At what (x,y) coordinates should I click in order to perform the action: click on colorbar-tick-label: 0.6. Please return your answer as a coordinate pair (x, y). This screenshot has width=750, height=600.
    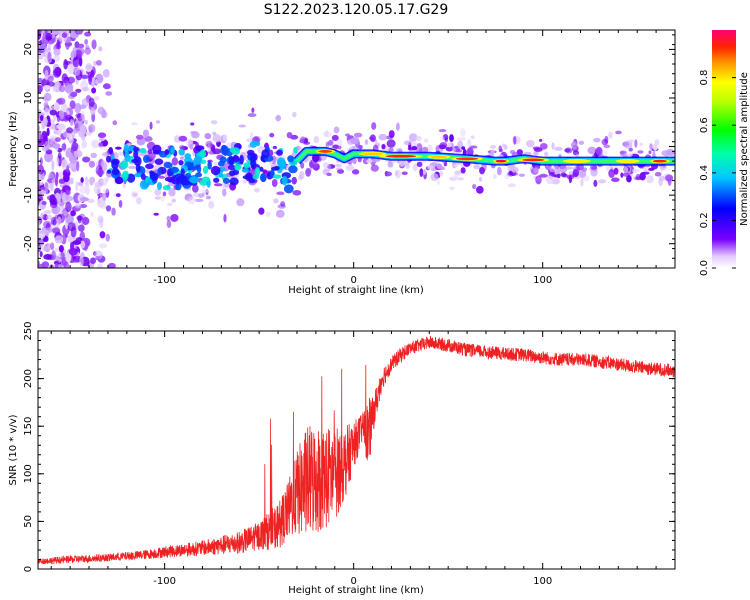
    Looking at the image, I should click on (704, 125).